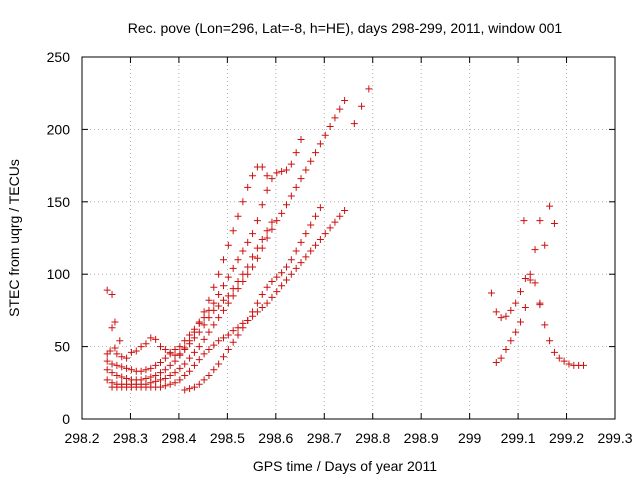 The height and width of the screenshot is (480, 640). What do you see at coordinates (421, 438) in the screenshot?
I see `x-tick-label: 298.9` at bounding box center [421, 438].